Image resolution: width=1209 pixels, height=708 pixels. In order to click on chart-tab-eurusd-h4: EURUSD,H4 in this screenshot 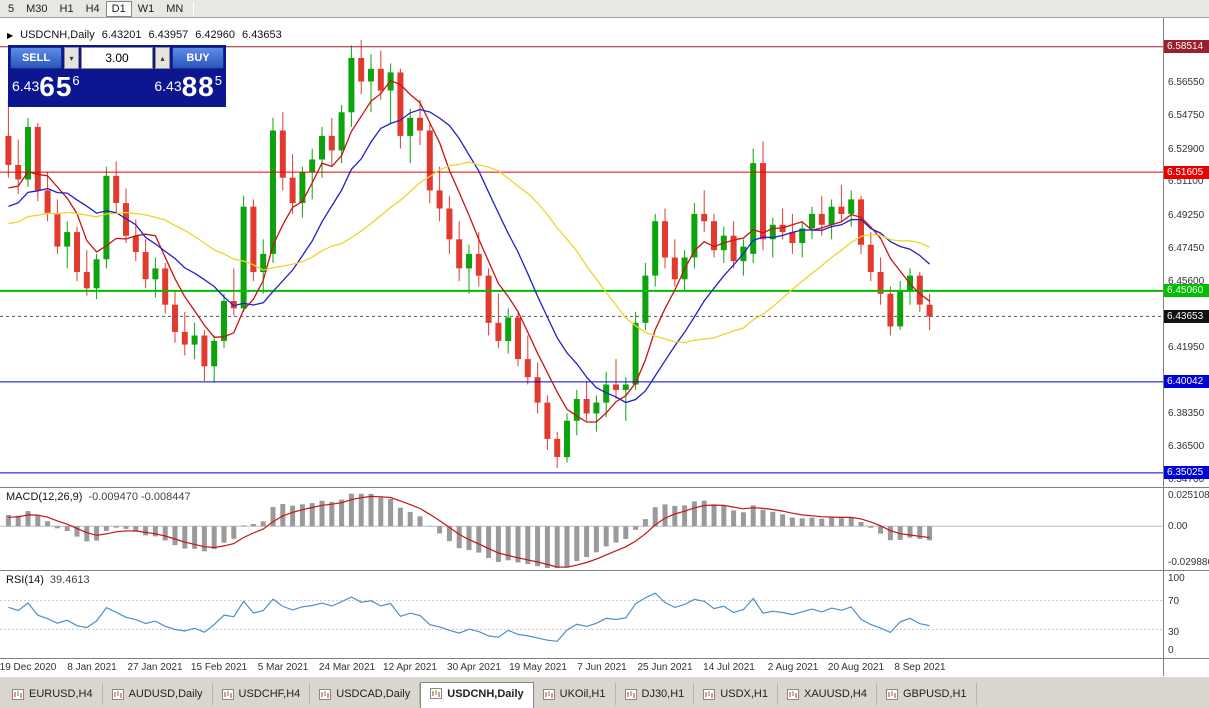, I will do `click(53, 694)`.